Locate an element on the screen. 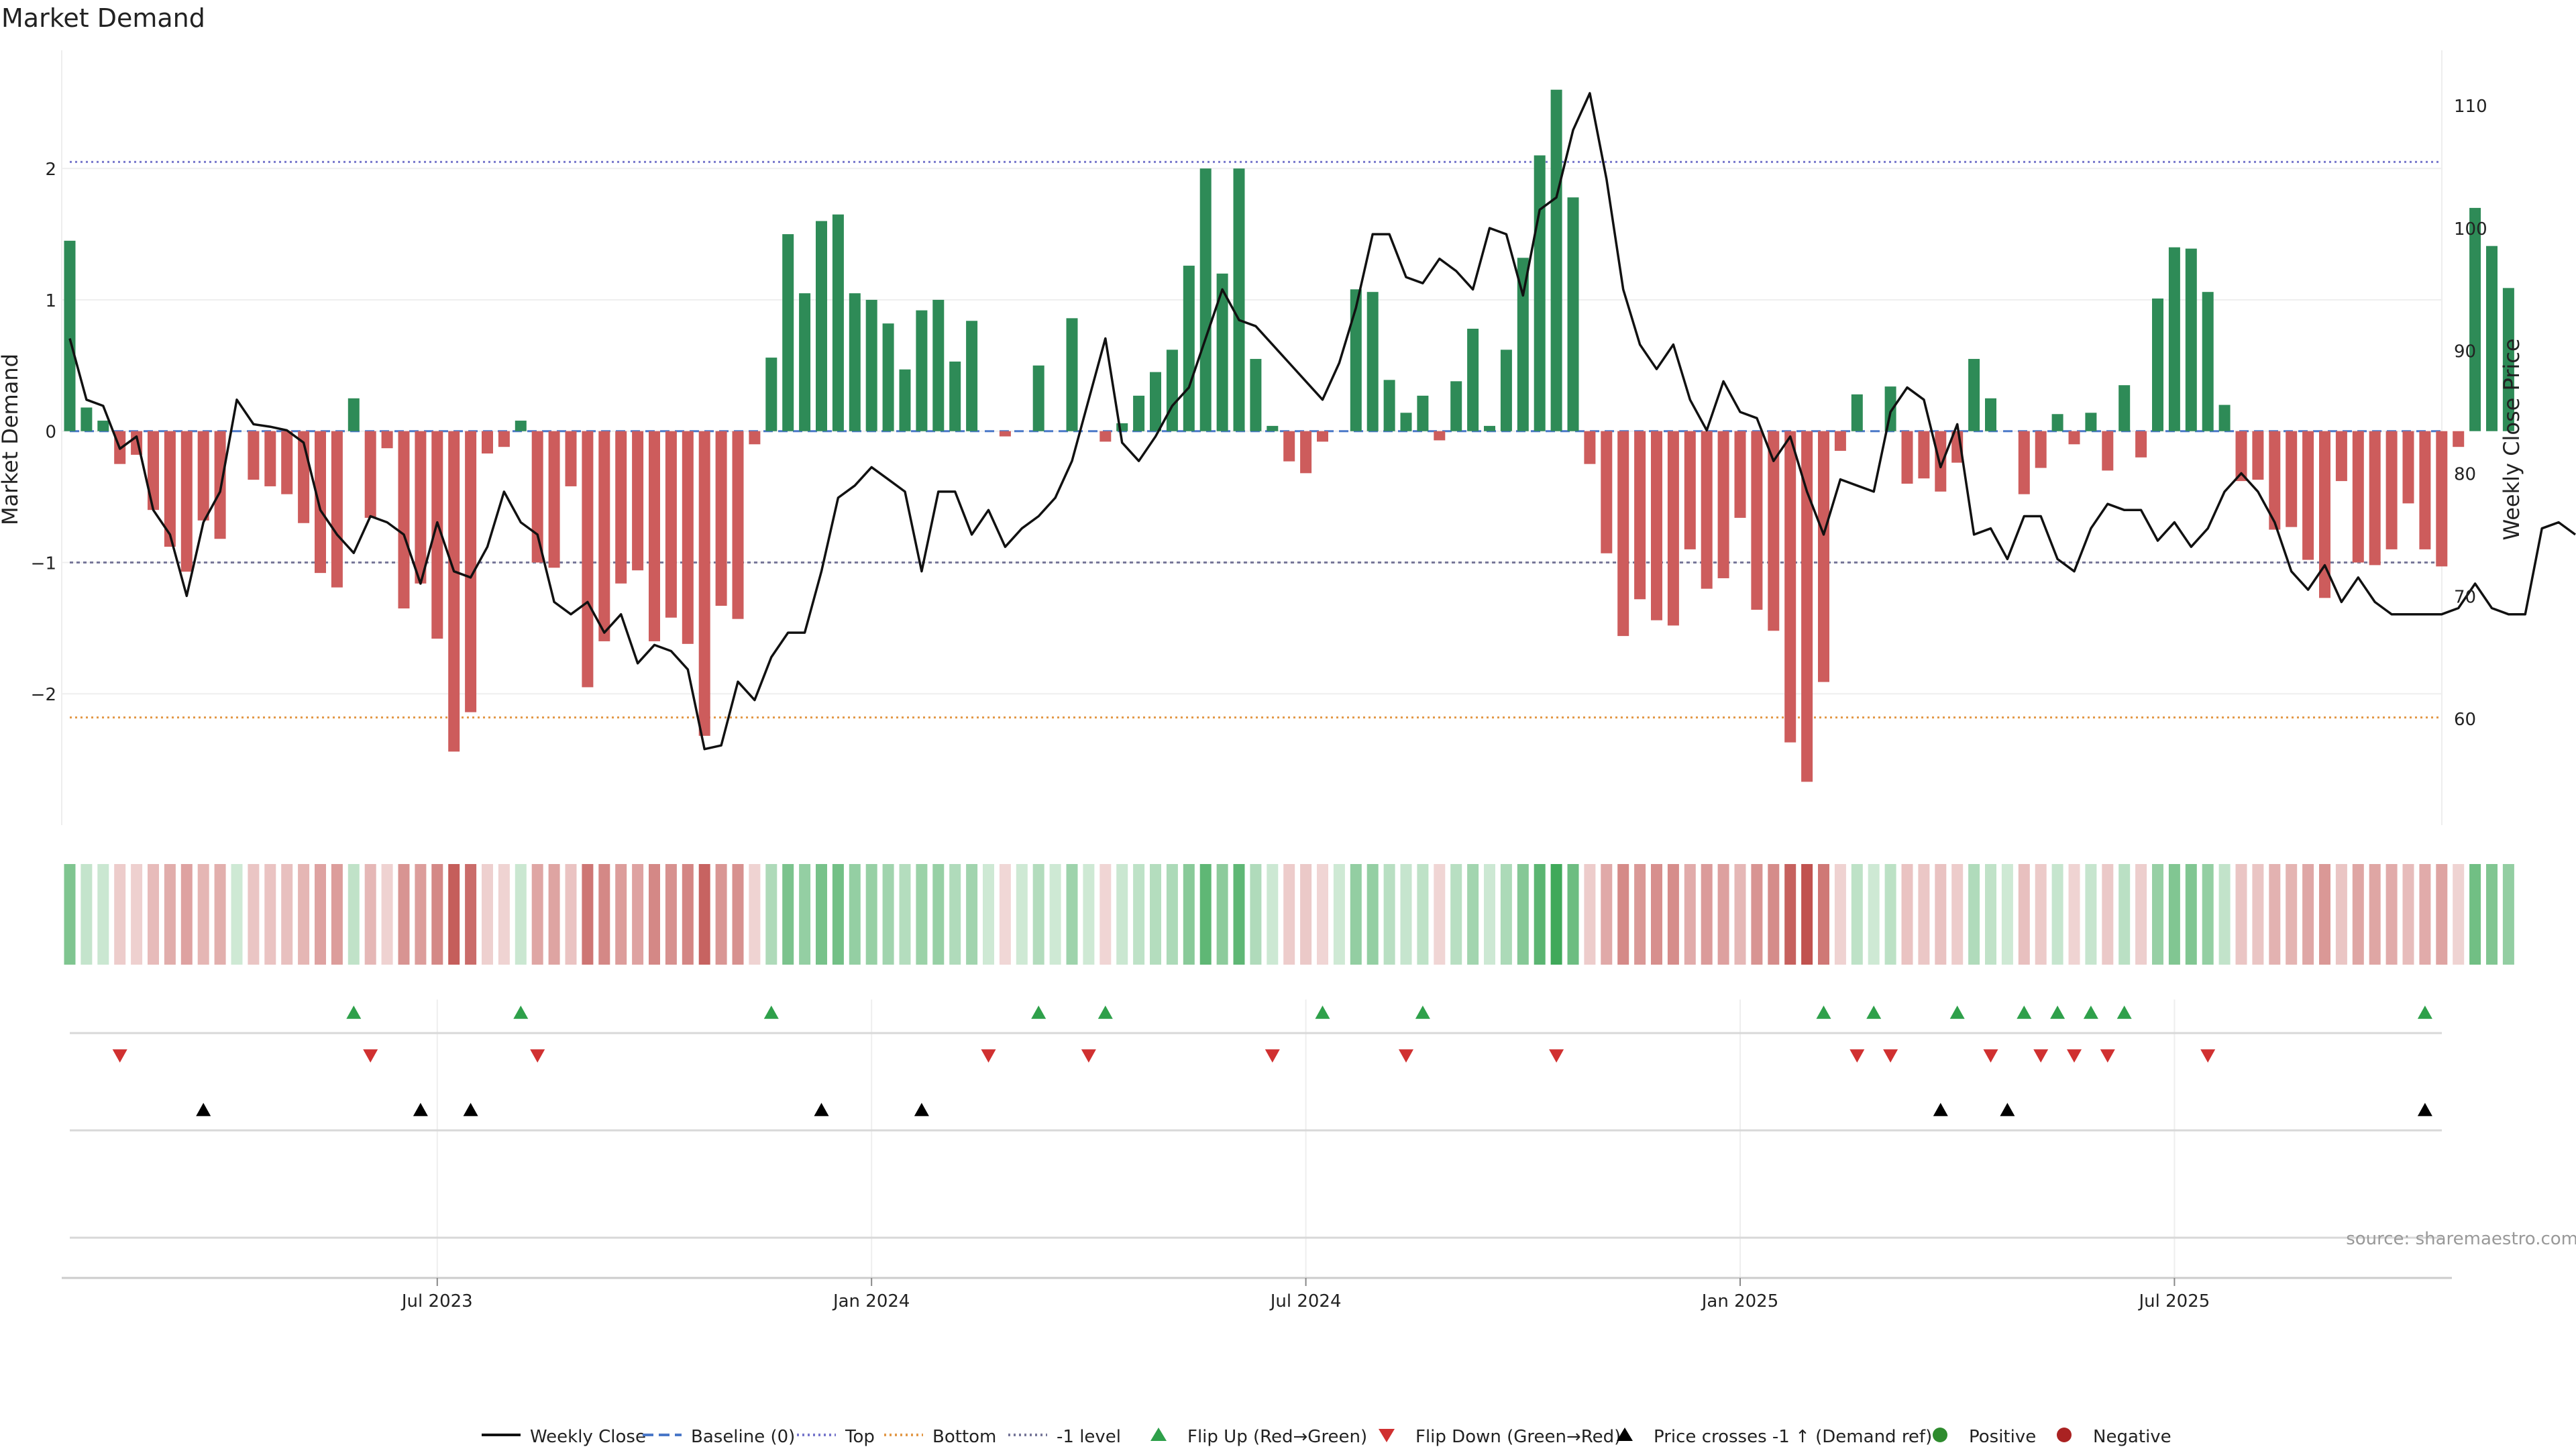 This screenshot has height=1449, width=2576. chart-title: Market Demand is located at coordinates (103, 18).